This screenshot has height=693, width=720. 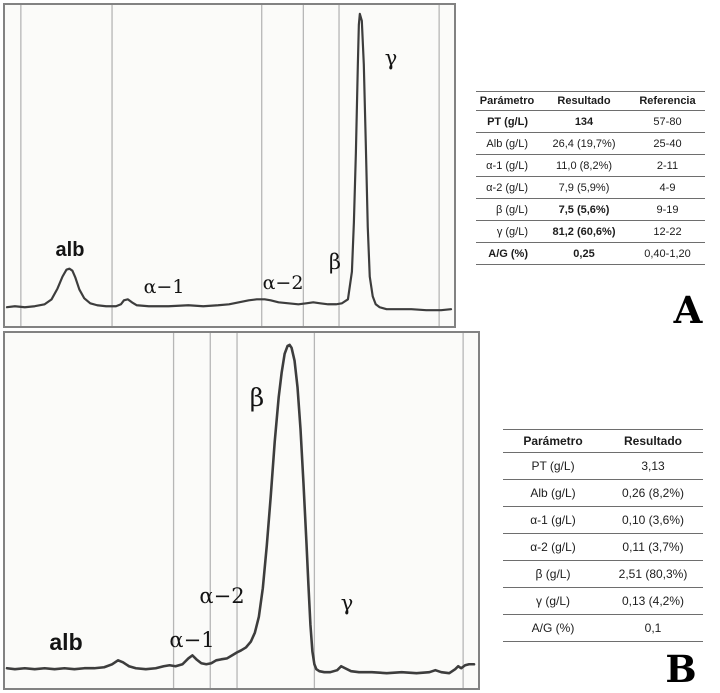 What do you see at coordinates (257, 397) in the screenshot?
I see `zone-label-beta-b: β` at bounding box center [257, 397].